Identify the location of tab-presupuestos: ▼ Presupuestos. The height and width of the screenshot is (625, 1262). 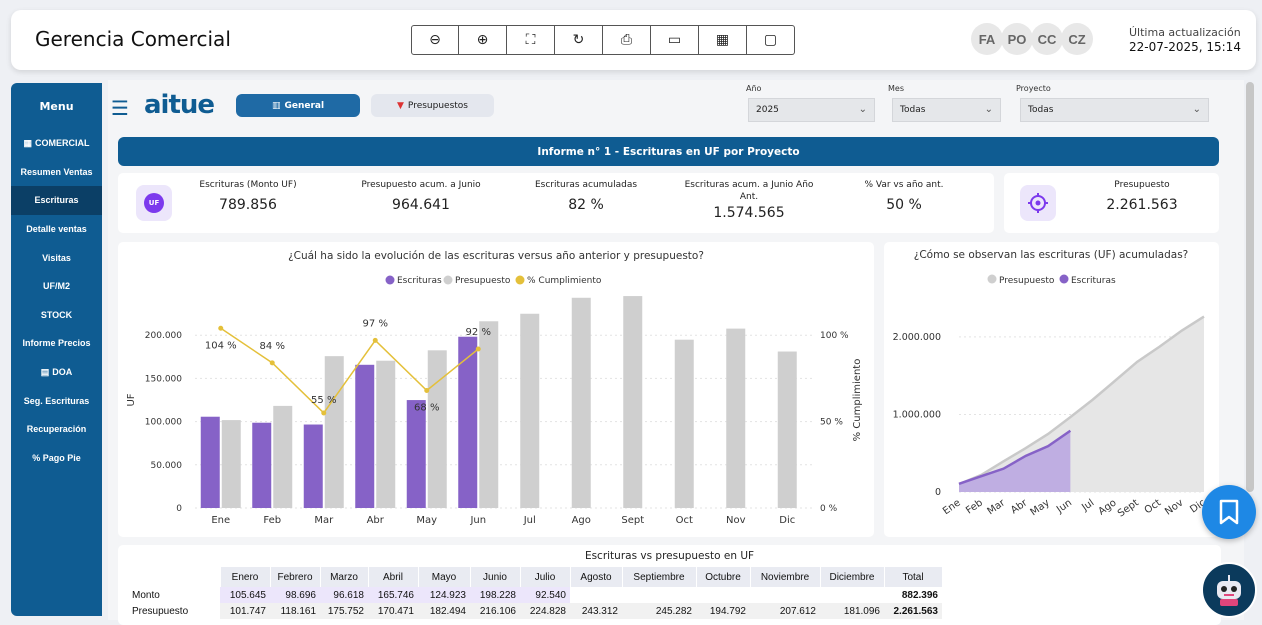
(432, 105).